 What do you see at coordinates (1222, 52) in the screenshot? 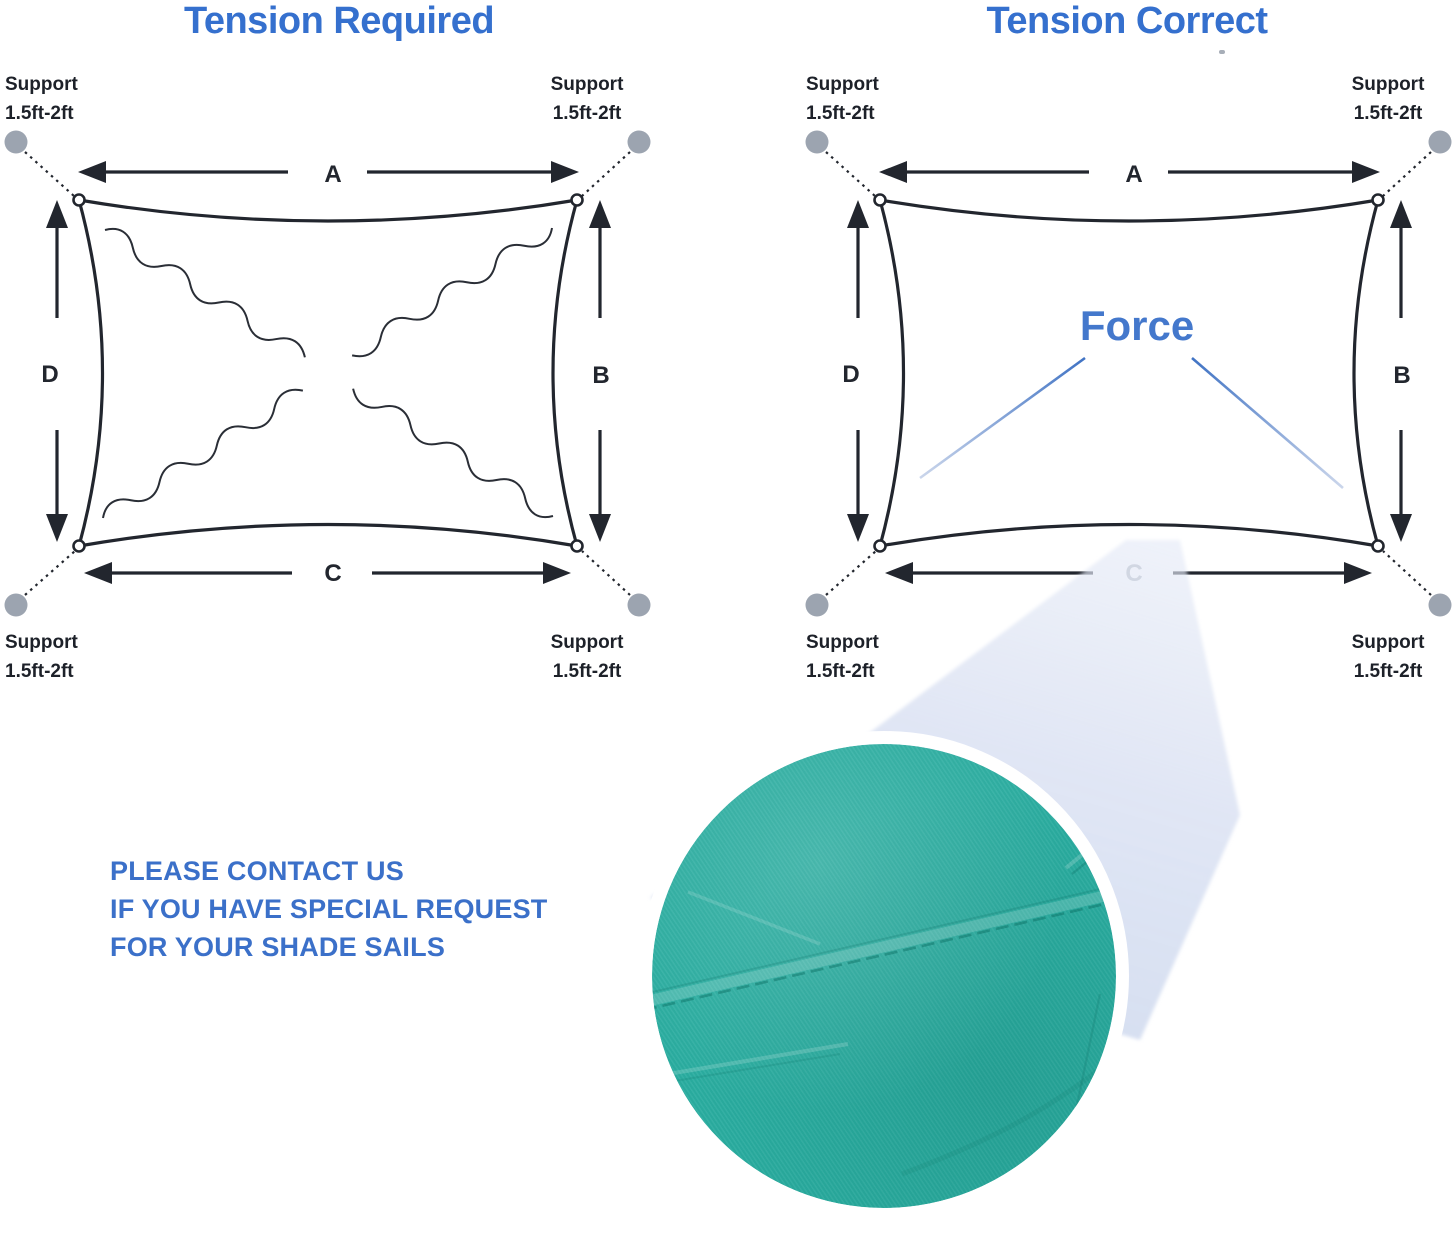
I see `stray-speck` at bounding box center [1222, 52].